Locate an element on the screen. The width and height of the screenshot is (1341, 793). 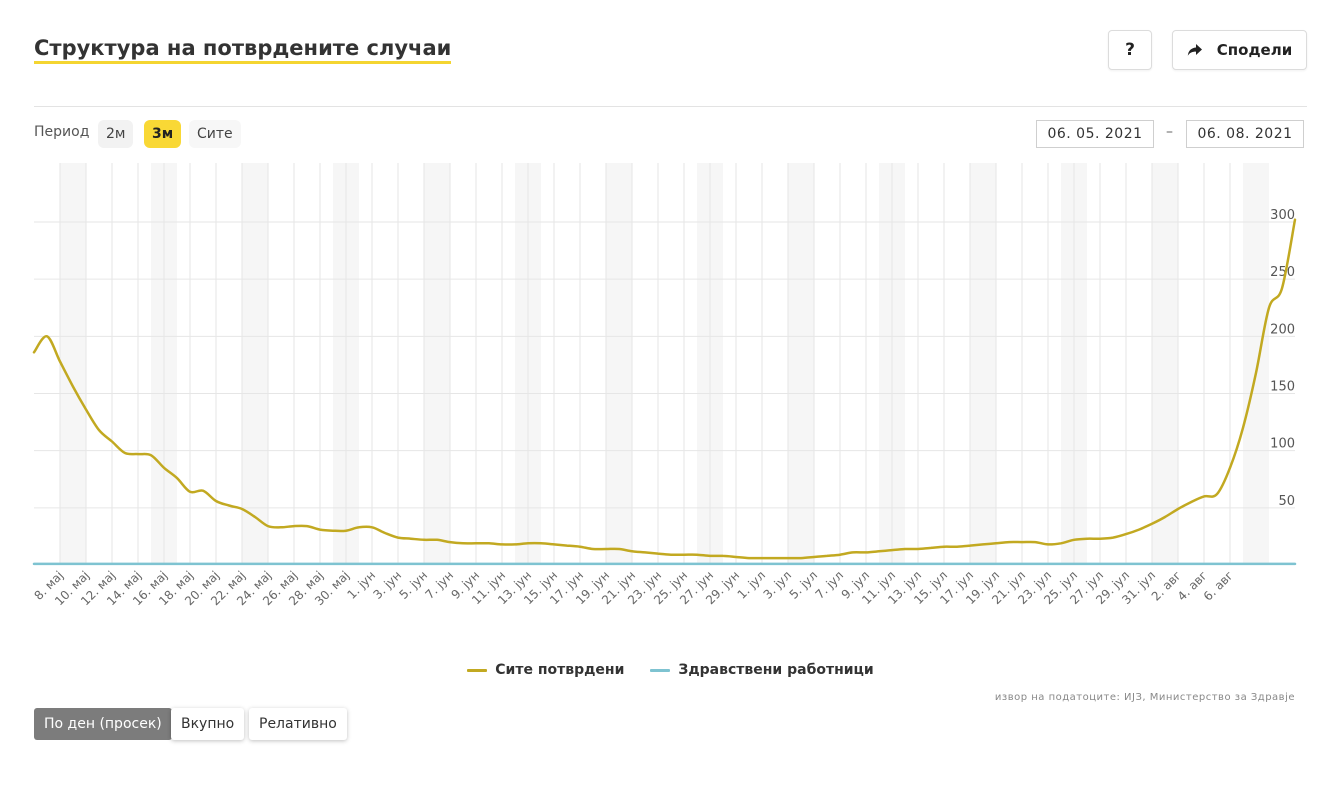
y-tick-label: 250 is located at coordinates (1282, 272).